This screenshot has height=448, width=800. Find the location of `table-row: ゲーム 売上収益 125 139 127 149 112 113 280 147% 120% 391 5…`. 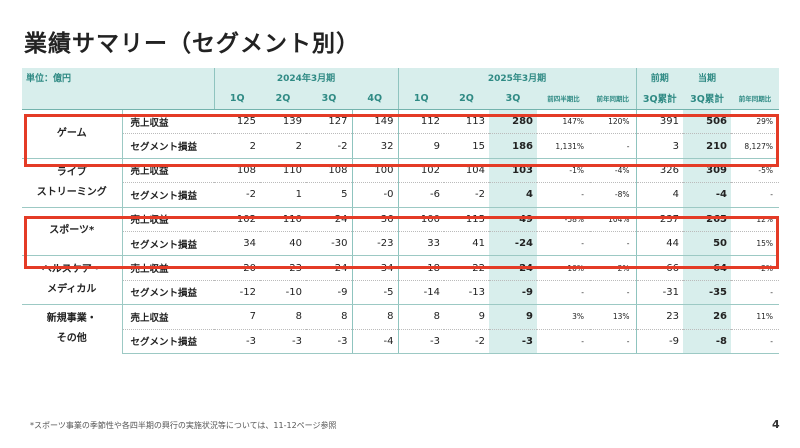

table-row: ゲーム 売上収益 125 139 127 149 112 113 280 147% 120% 391 5… is located at coordinates (401, 133).